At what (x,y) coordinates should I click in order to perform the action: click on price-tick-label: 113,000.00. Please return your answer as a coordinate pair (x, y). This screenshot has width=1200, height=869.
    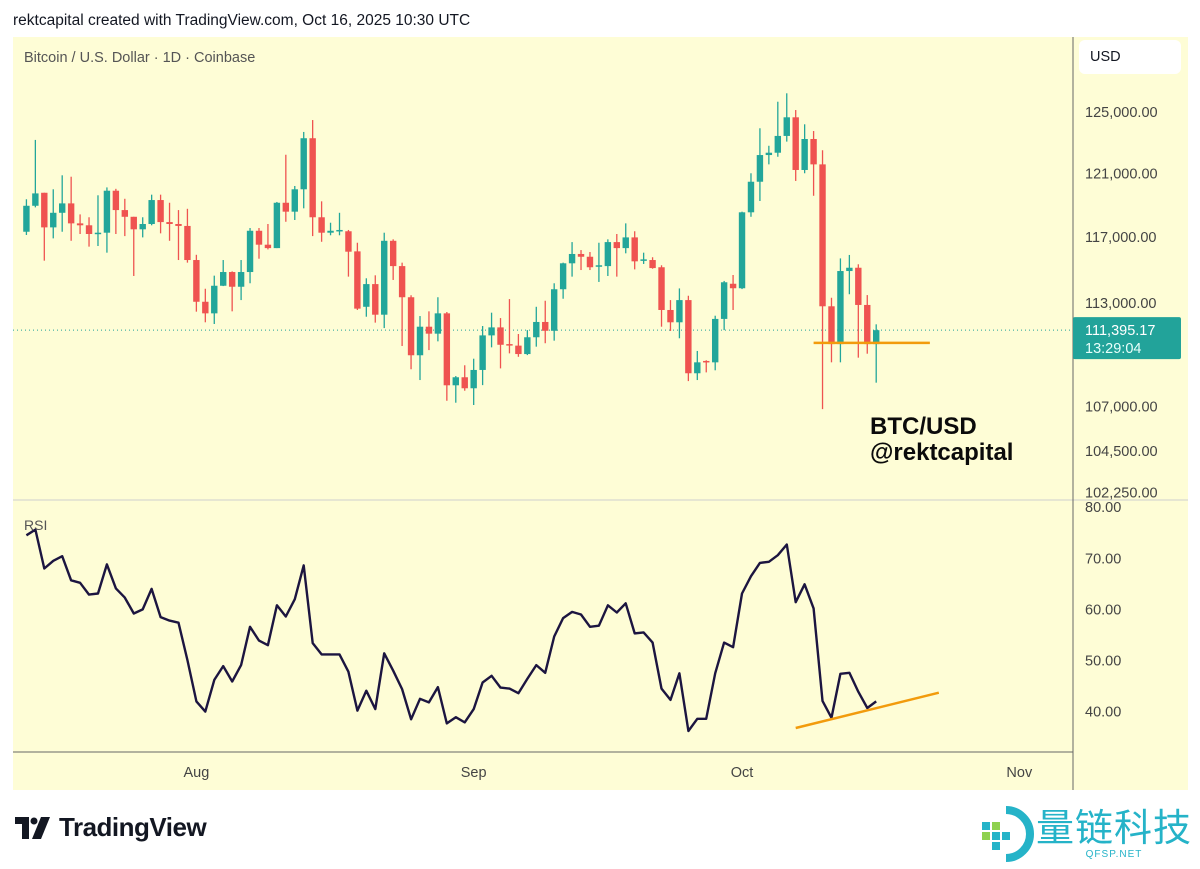
    Looking at the image, I should click on (1121, 304).